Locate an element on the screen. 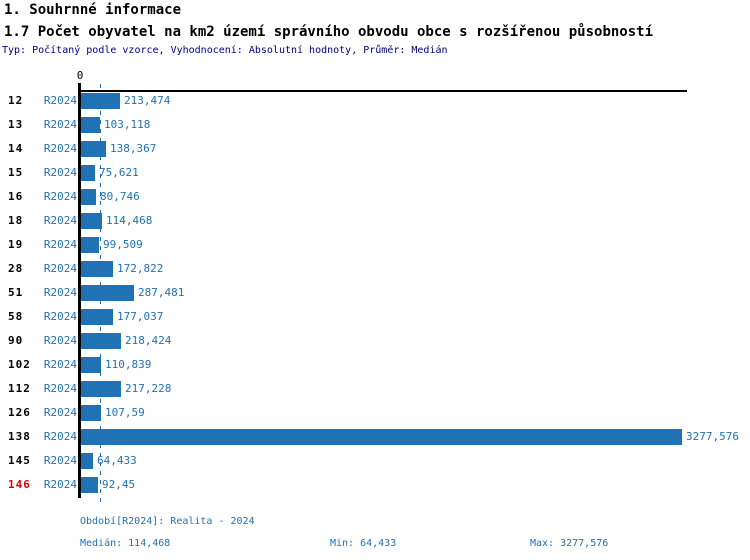  row-category-label: 51 is located at coordinates (16, 292).